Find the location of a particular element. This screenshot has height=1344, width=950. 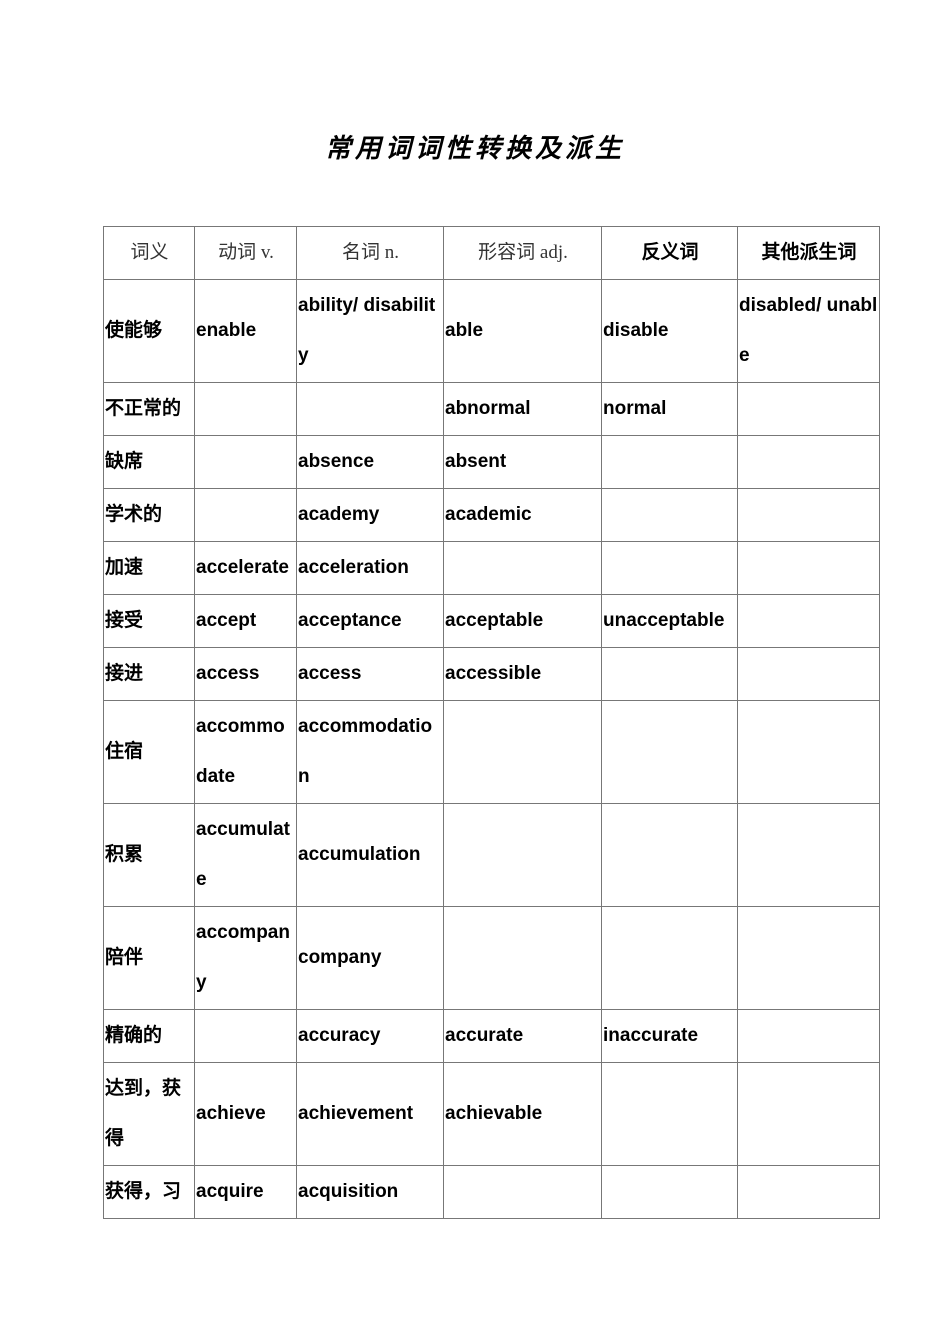

cell-noun: acceleration is located at coordinates (370, 568).